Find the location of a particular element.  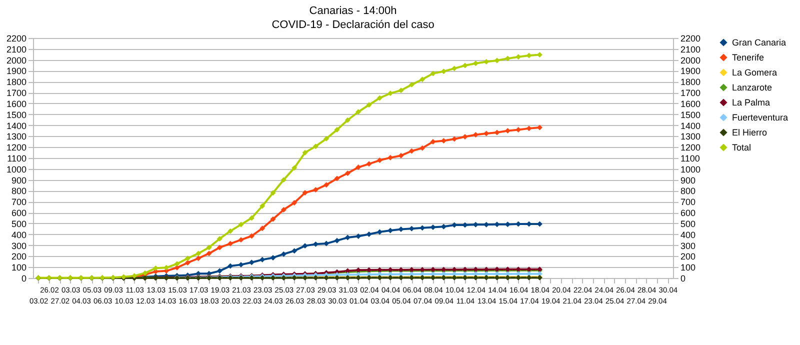

legend-label: La Gomera is located at coordinates (755, 73).